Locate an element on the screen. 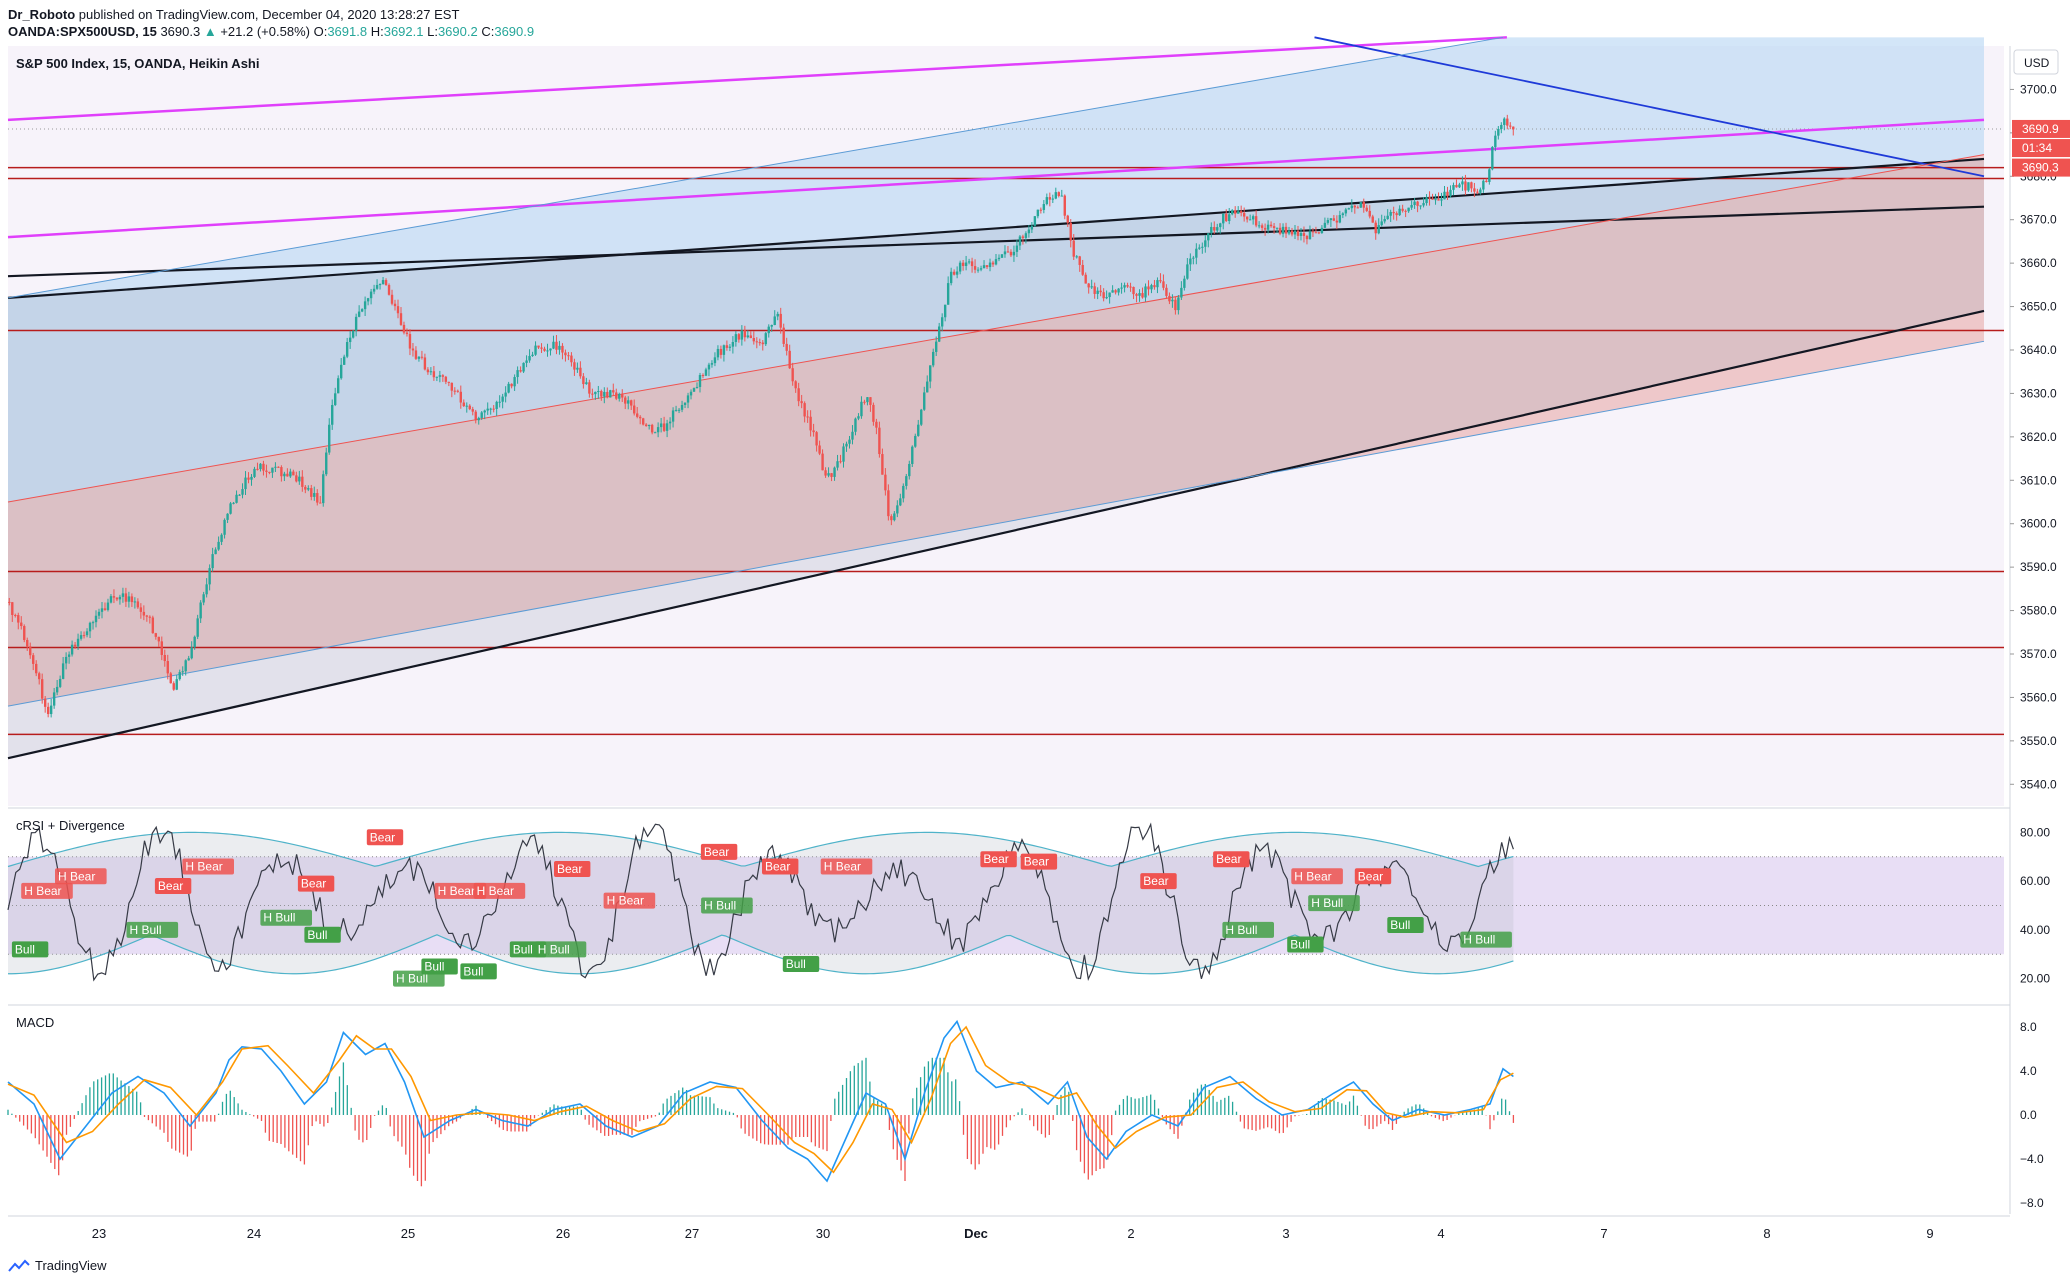 The height and width of the screenshot is (1287, 2072). high-value: 3692.1 is located at coordinates (403, 31).